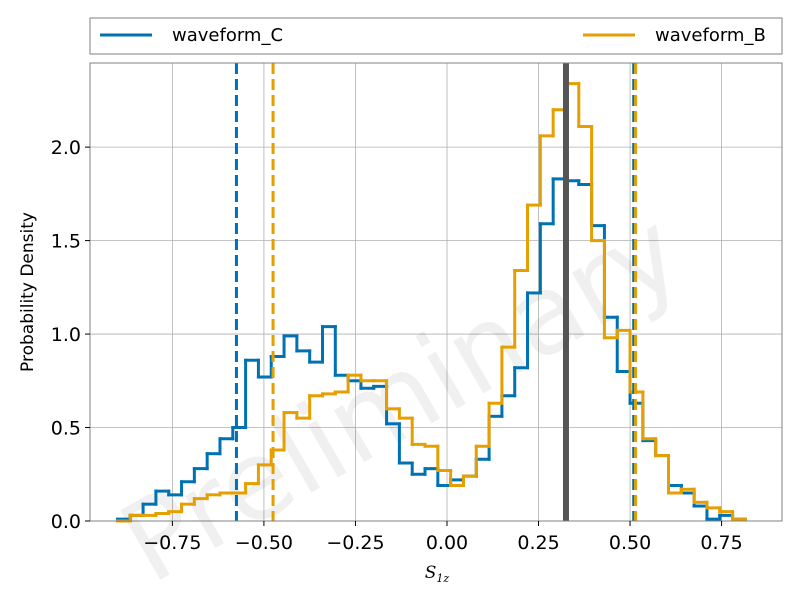  Describe the element at coordinates (442, 578) in the screenshot. I see `x-axis-label-subscript: 1z` at that location.